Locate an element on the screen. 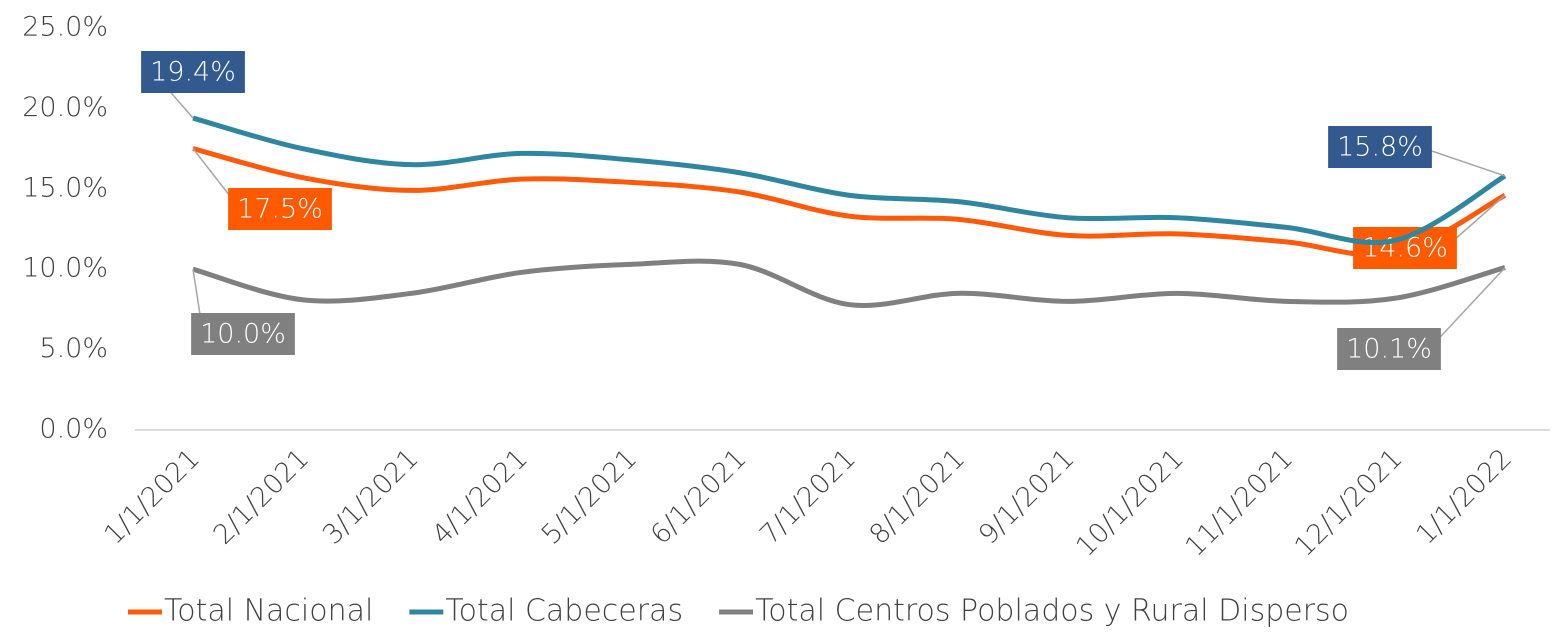  x-tick-label: 4/1/2021 is located at coordinates (480, 497).